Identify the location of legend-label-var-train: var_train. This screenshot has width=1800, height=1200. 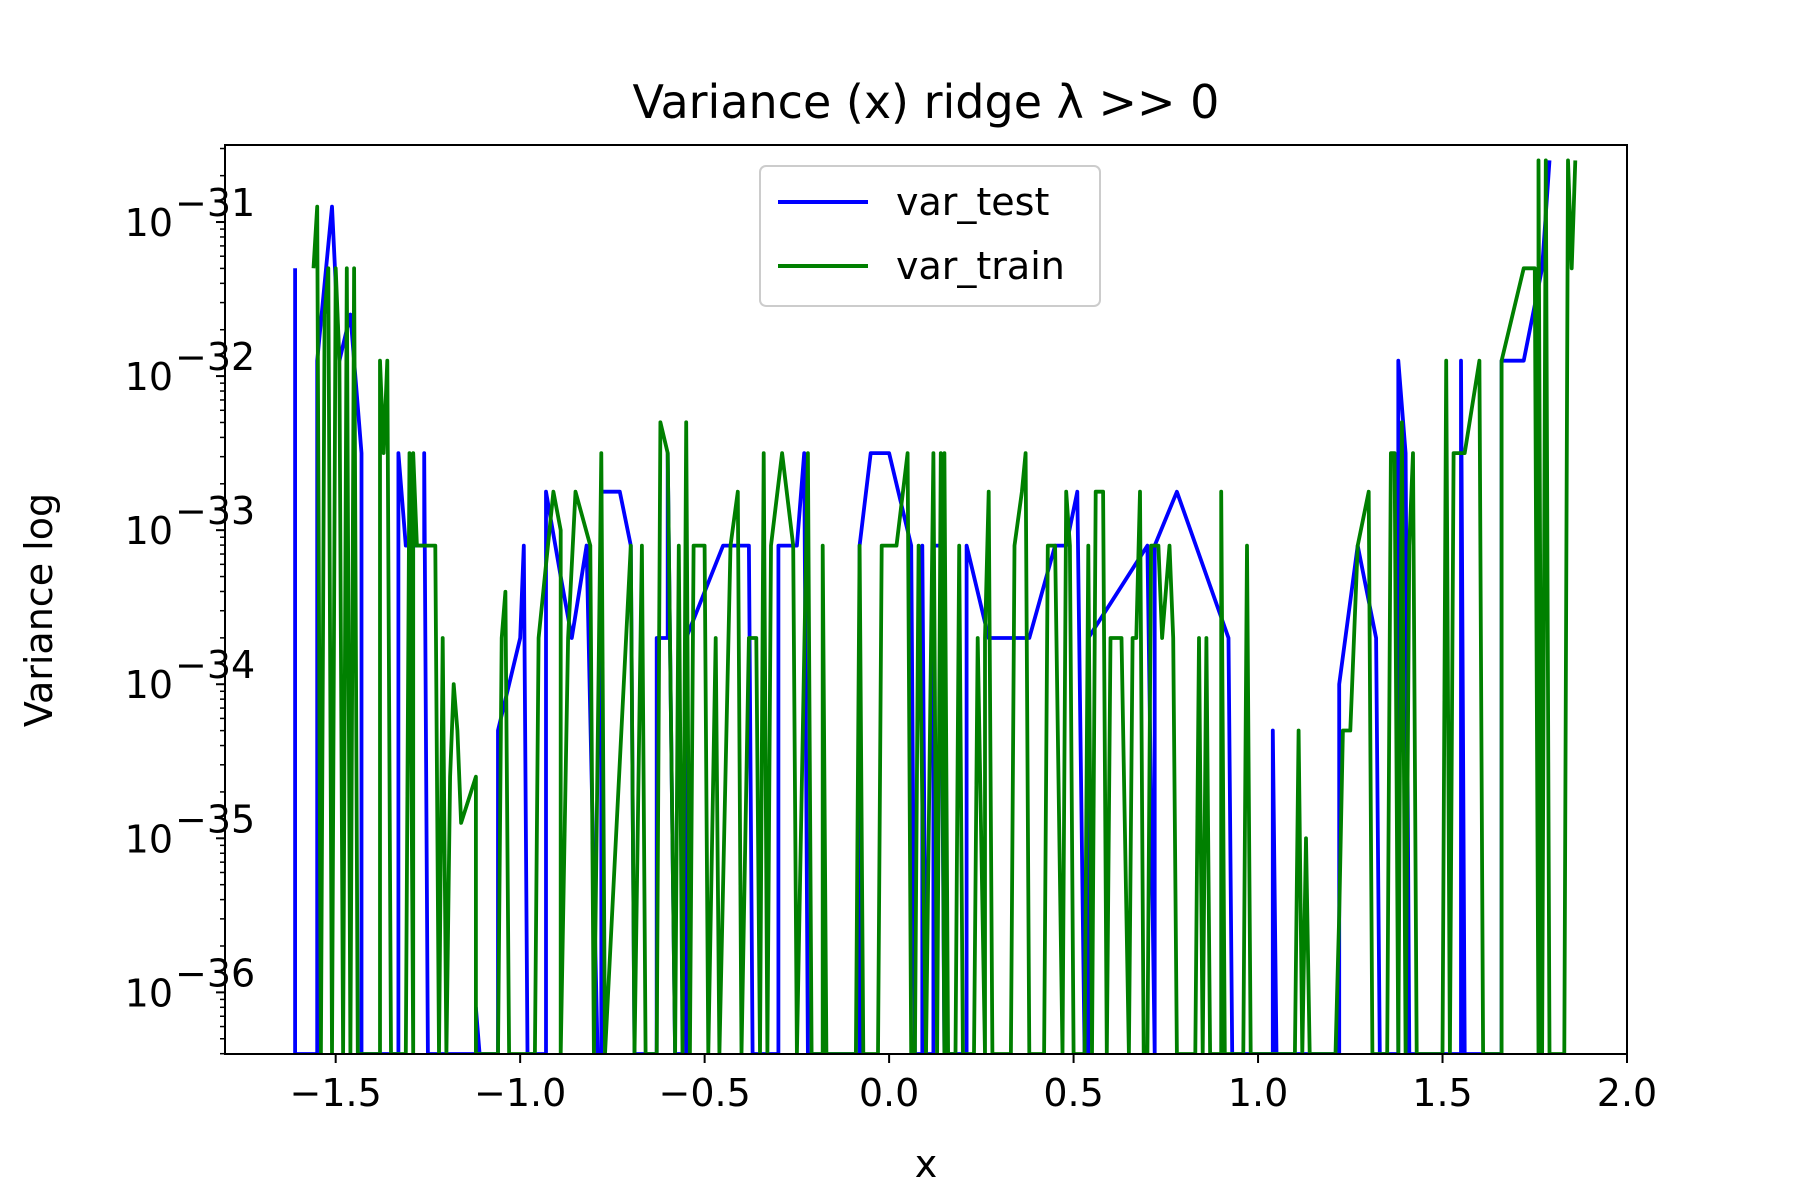
(980, 266).